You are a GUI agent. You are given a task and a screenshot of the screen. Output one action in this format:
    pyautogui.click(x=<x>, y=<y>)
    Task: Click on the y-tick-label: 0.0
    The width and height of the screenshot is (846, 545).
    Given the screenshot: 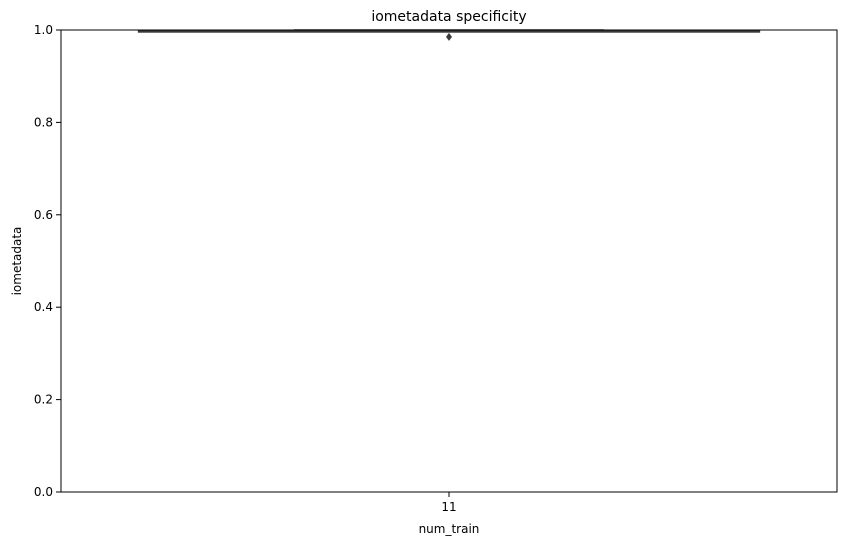 What is the action you would take?
    pyautogui.click(x=43, y=492)
    